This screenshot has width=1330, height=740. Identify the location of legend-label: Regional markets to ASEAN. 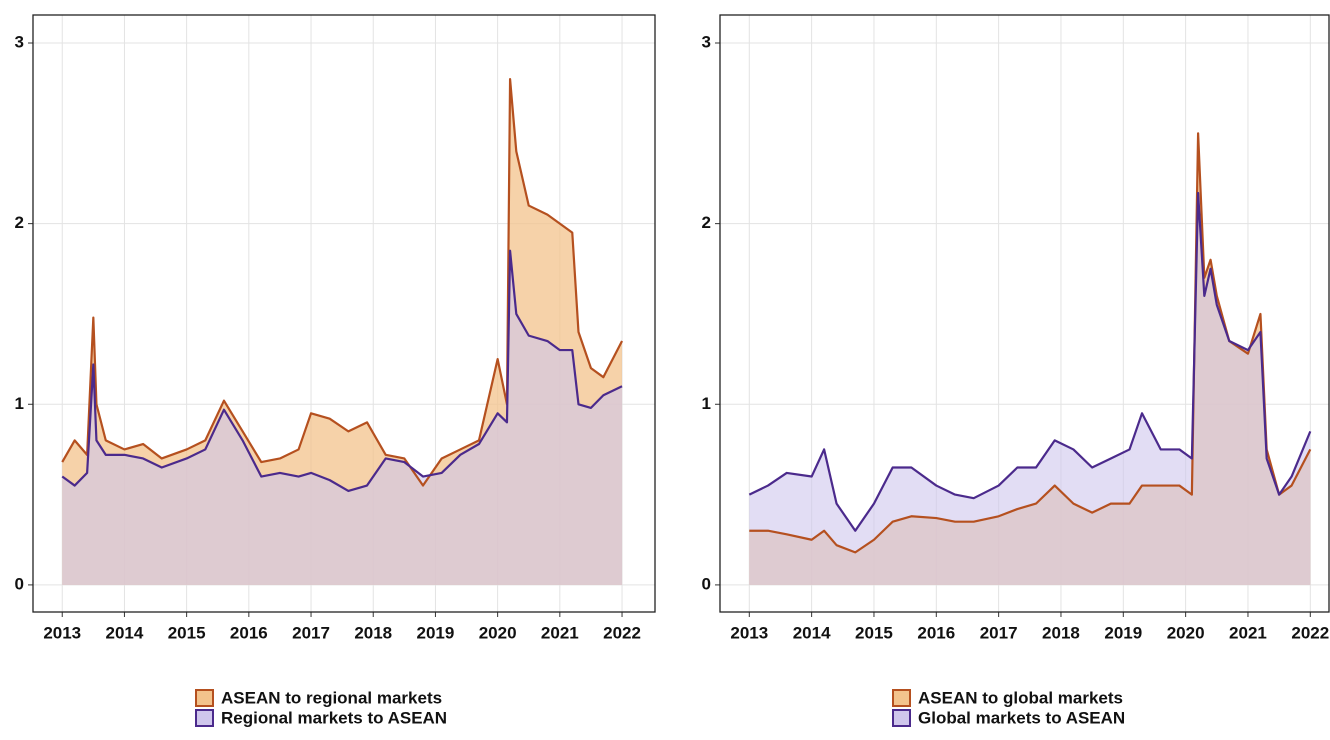
(334, 717).